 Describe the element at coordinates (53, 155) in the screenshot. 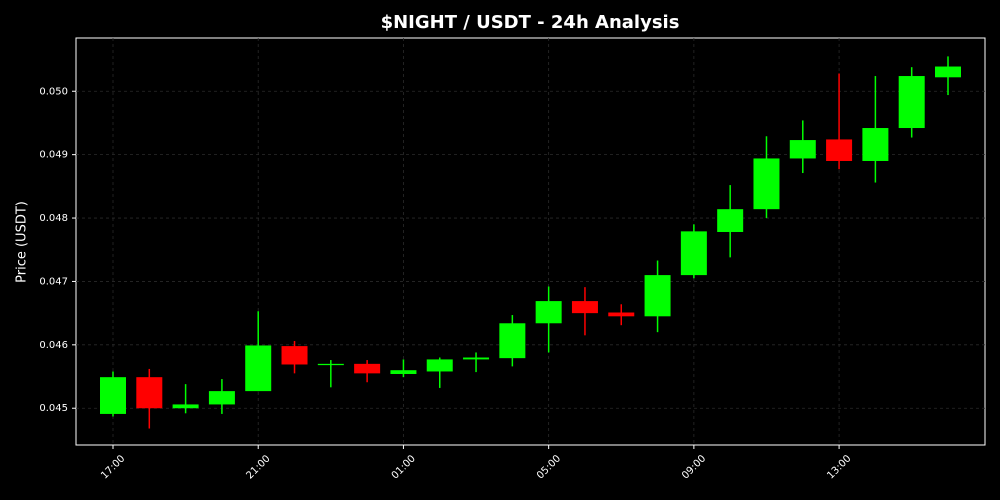

I see `y-tick-label: 0.049` at that location.